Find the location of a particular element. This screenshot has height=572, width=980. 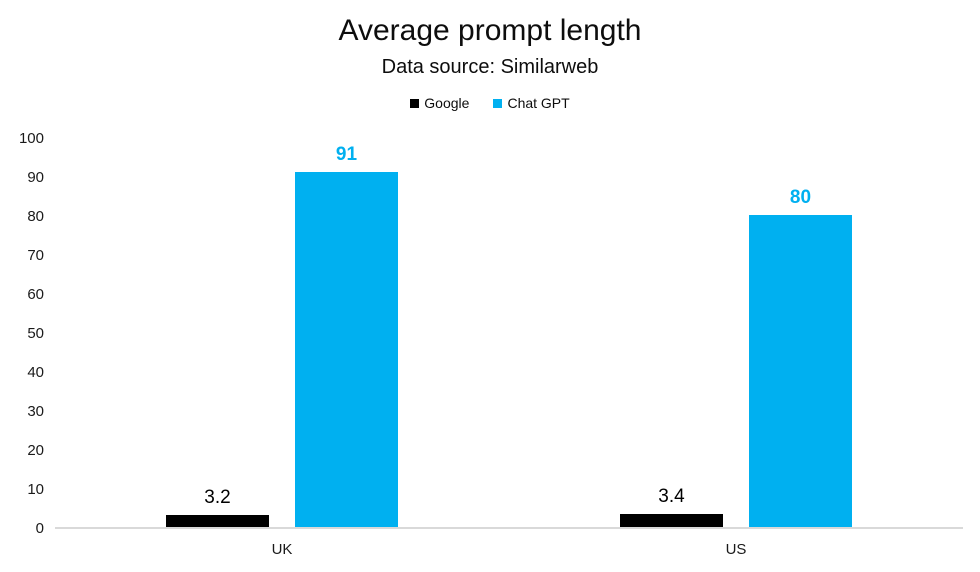

legend-swatch-google-icon is located at coordinates (415, 103).